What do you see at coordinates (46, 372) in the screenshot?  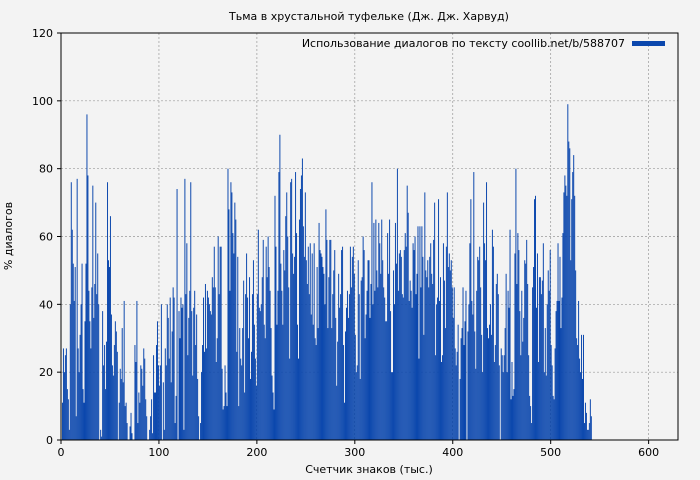 I see `y-tick-label: 20` at bounding box center [46, 372].